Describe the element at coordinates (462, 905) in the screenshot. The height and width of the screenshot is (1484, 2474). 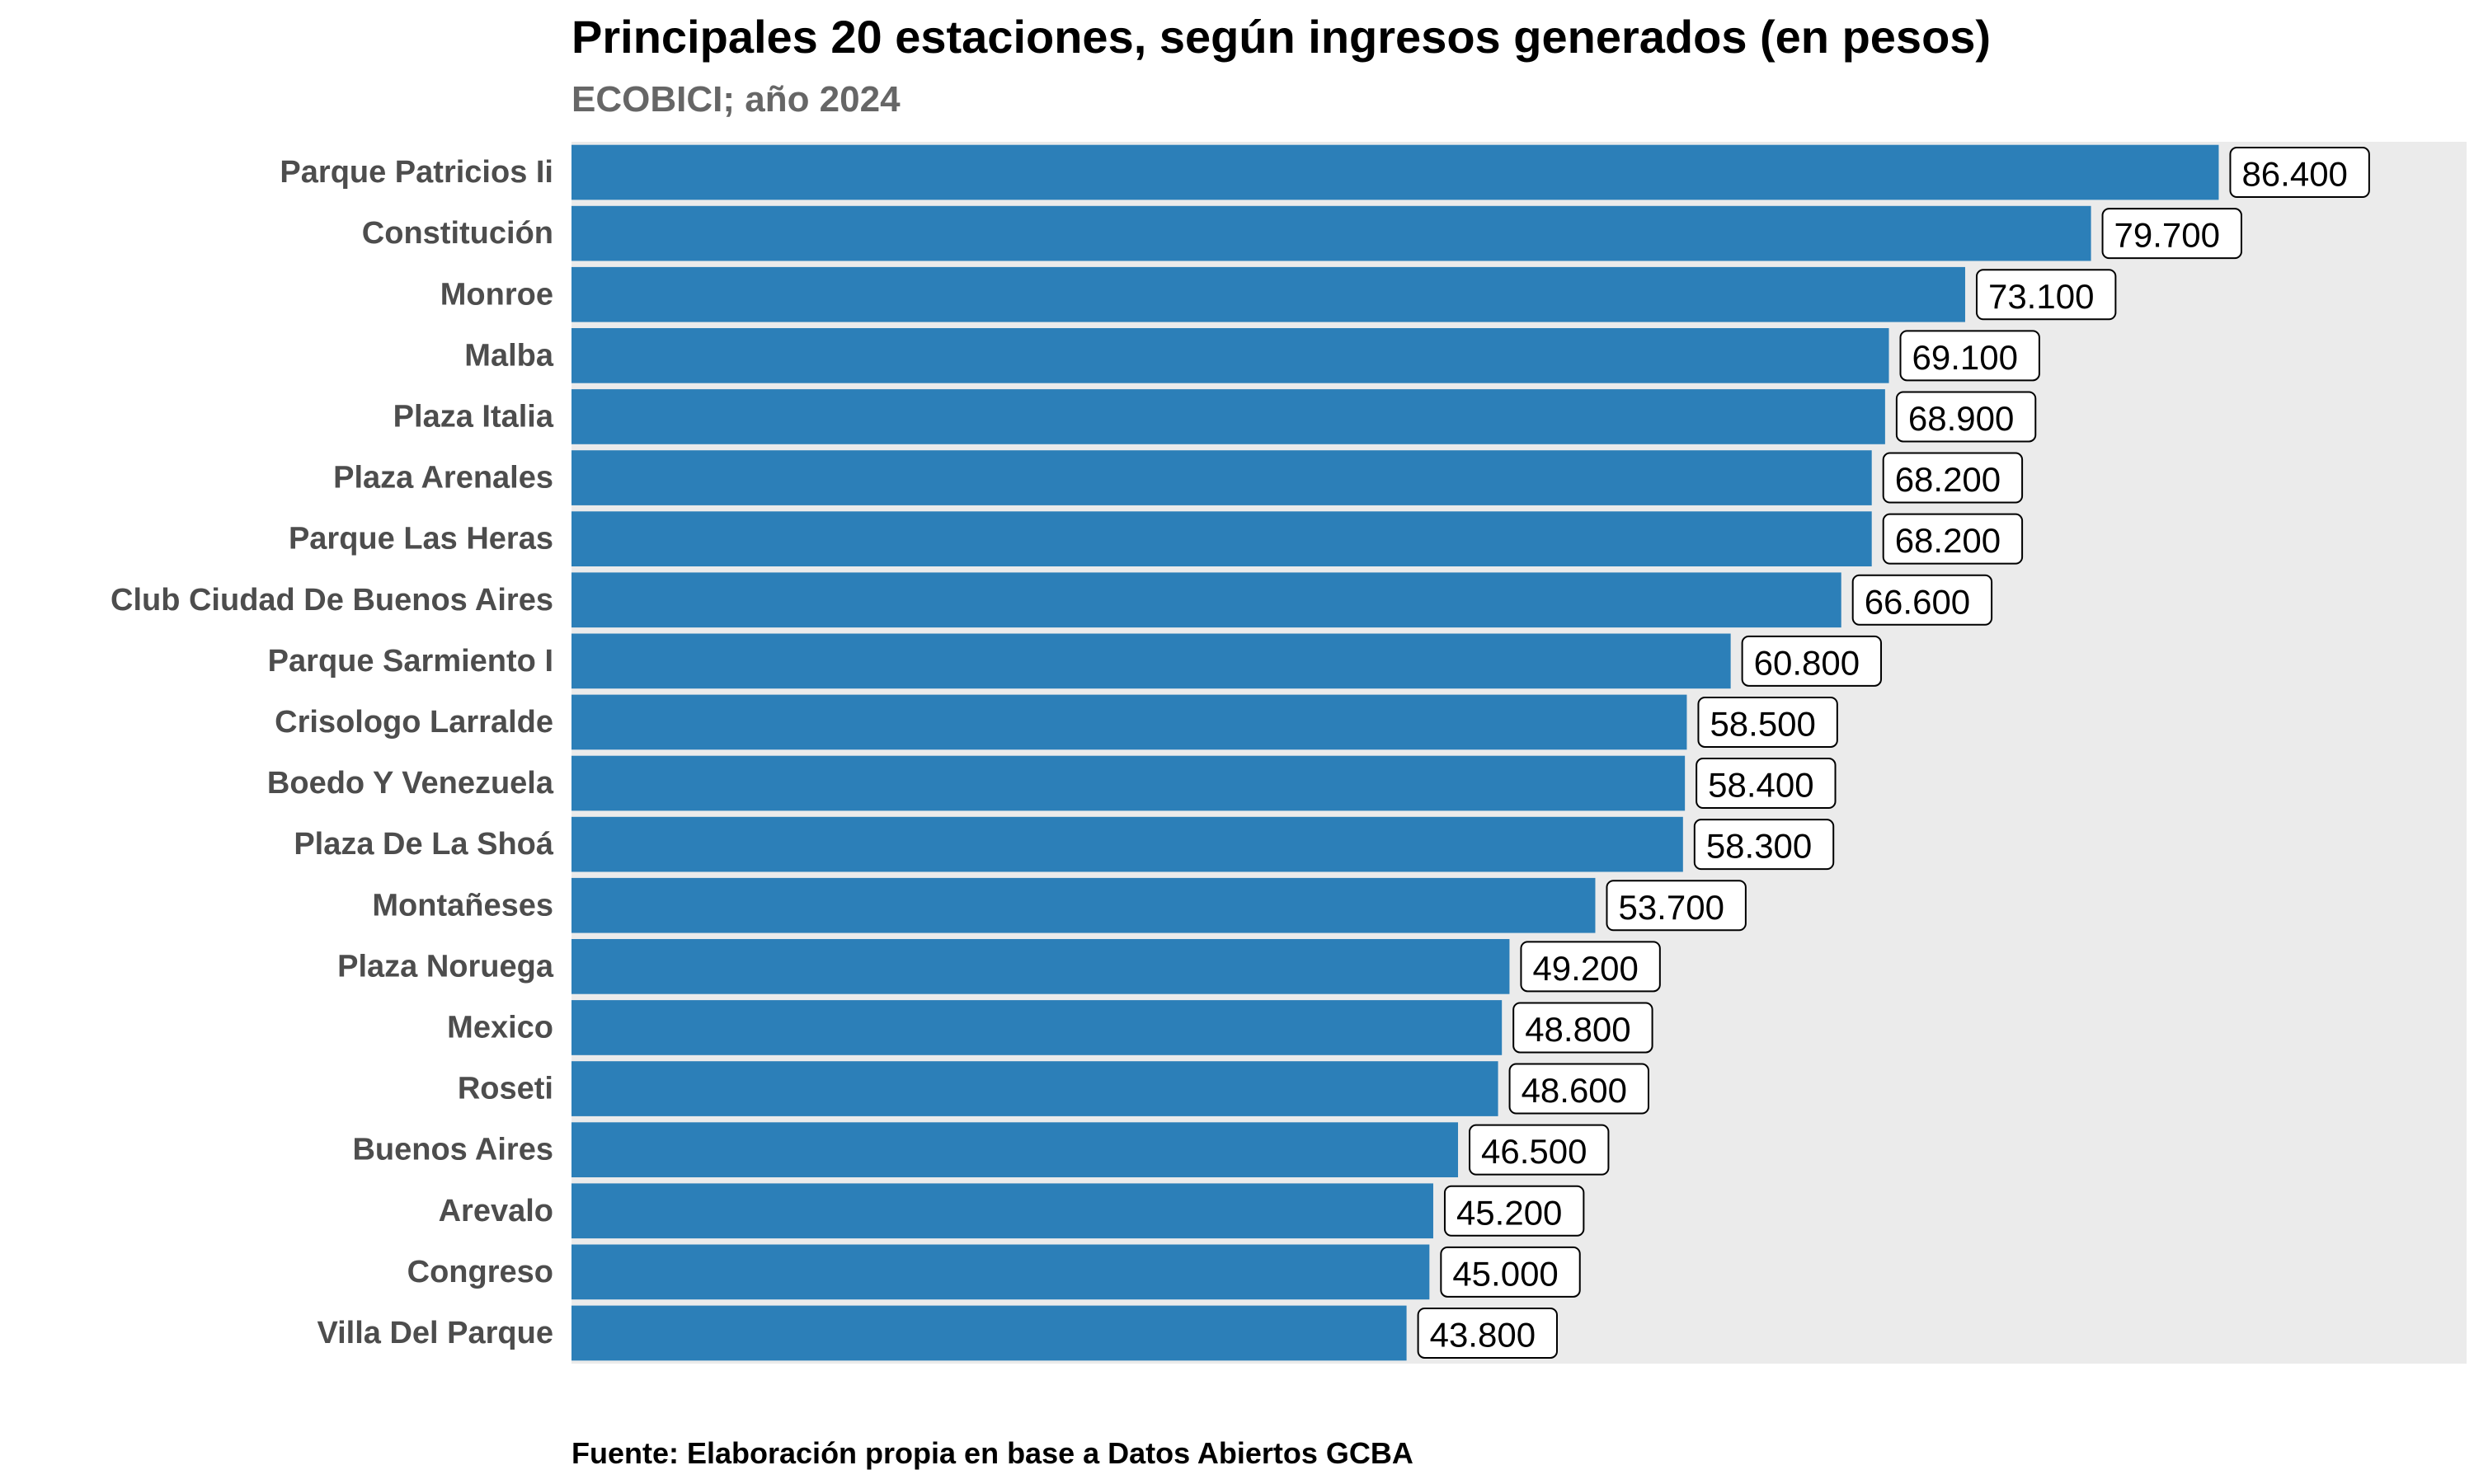
I see `category-label: Montañeses` at that location.